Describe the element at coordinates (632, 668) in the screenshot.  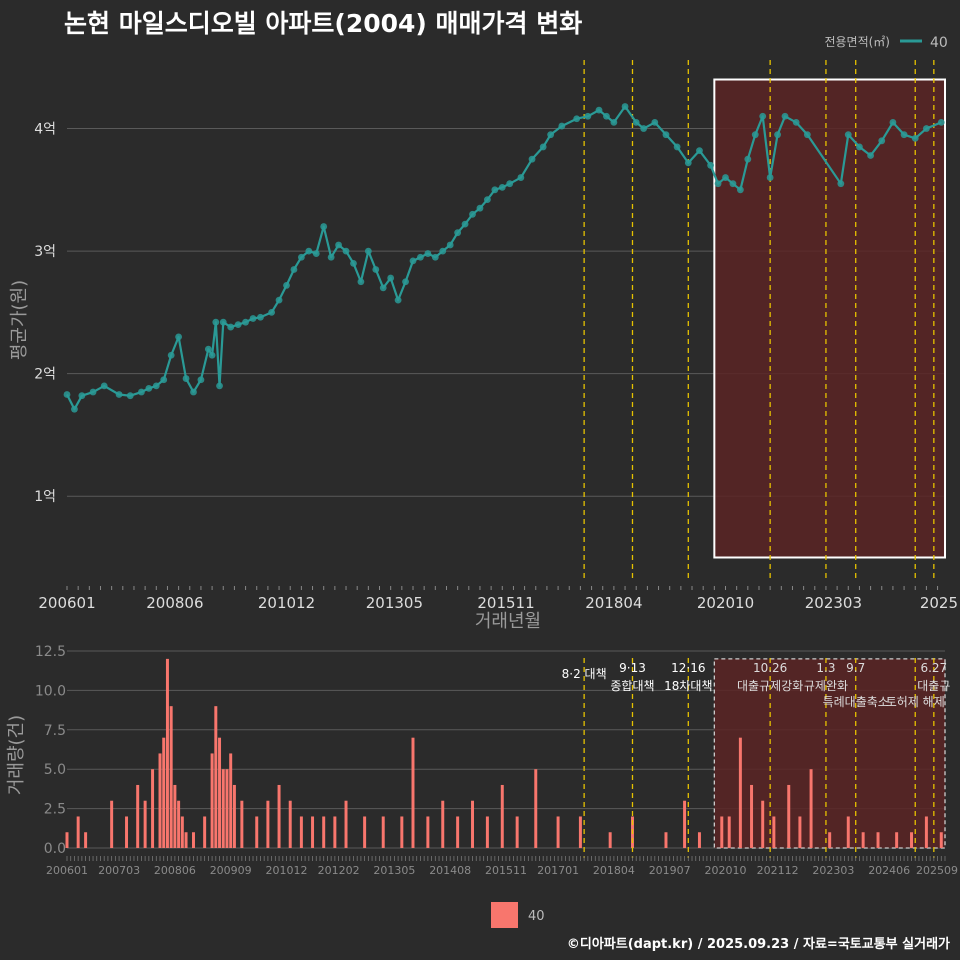
I see `annotation-date: 9·13` at that location.